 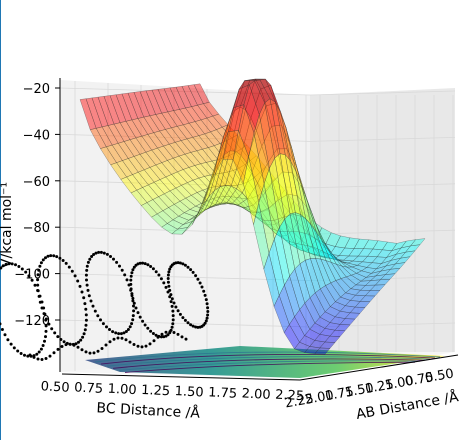 What do you see at coordinates (181, 377) in the screenshot?
I see `x-axis-line` at bounding box center [181, 377].